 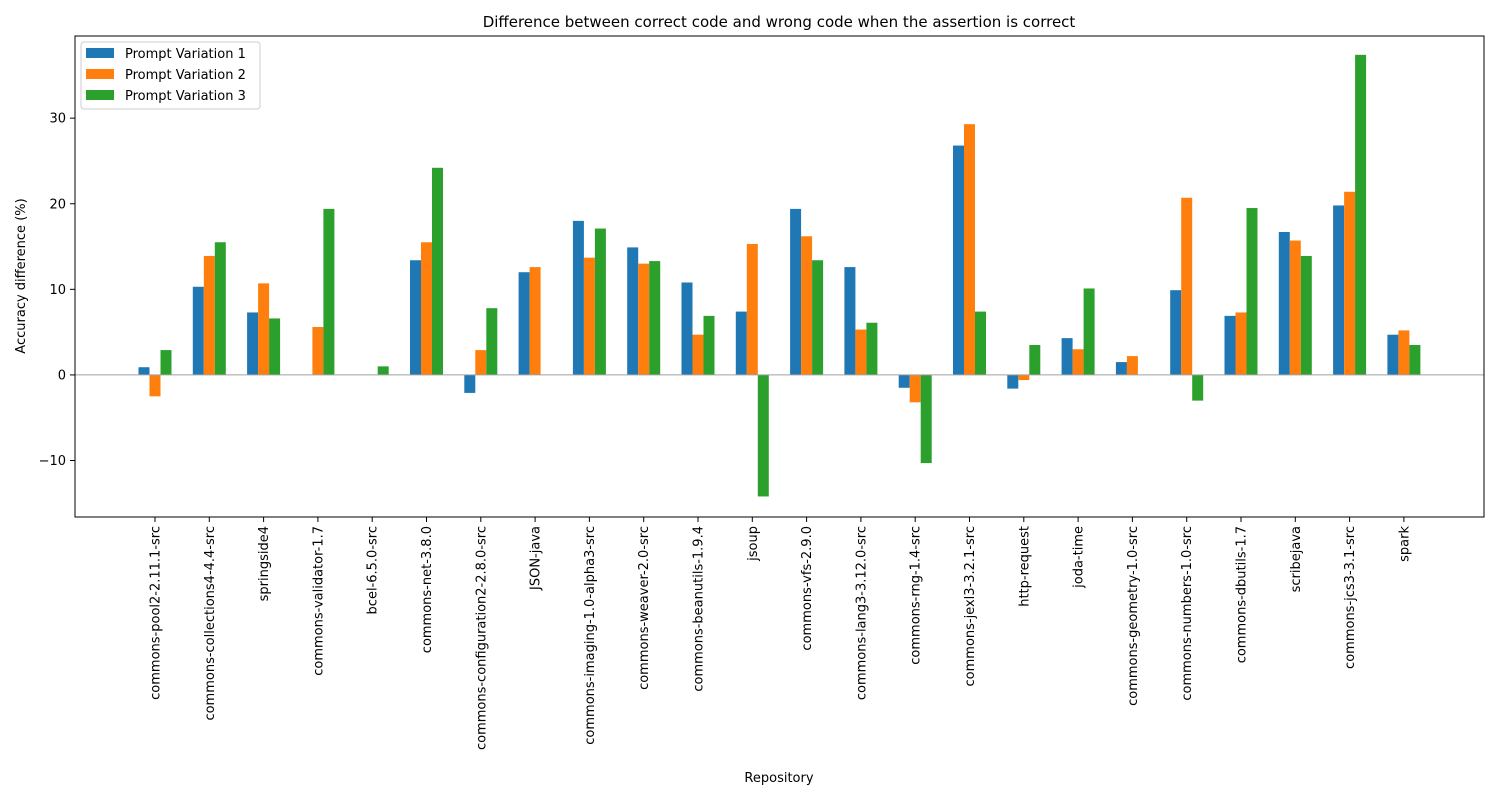 What do you see at coordinates (741, 343) in the screenshot?
I see `bar-1-jsoup` at bounding box center [741, 343].